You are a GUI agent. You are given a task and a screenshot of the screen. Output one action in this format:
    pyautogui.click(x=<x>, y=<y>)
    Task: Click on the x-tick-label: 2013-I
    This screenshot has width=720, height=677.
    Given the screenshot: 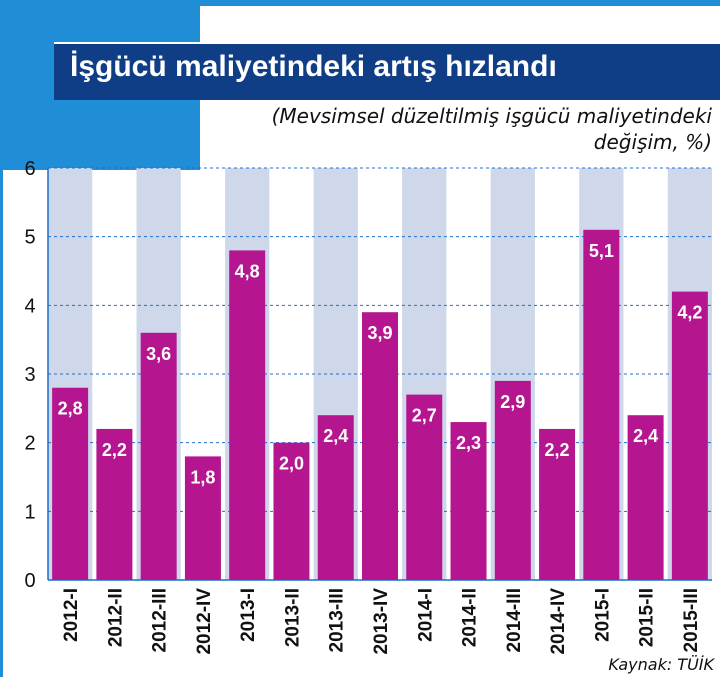 What is the action you would take?
    pyautogui.click(x=248, y=615)
    